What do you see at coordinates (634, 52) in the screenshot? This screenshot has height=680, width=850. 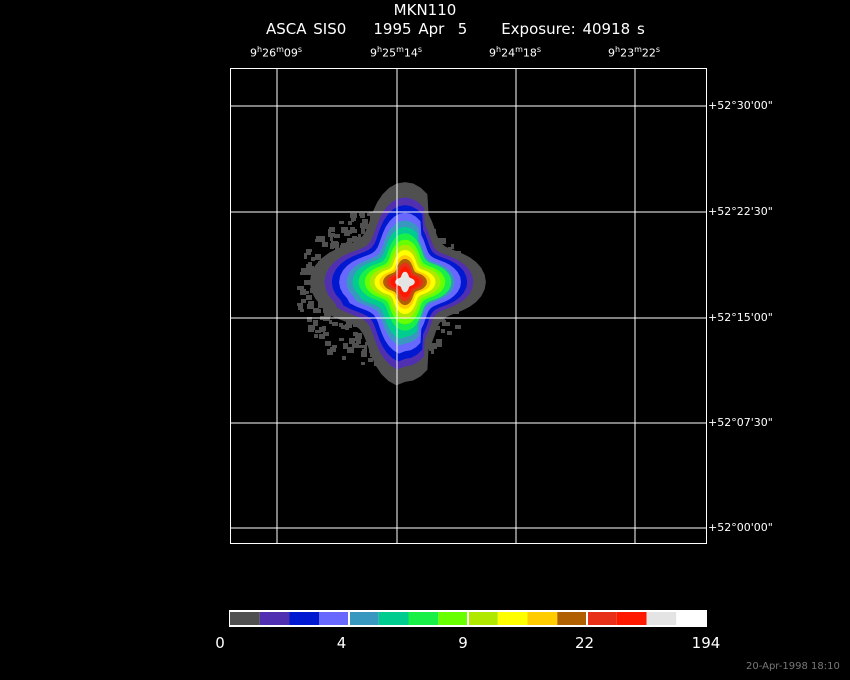 I see `ra-tick-label: 9h23m22s` at bounding box center [634, 52].